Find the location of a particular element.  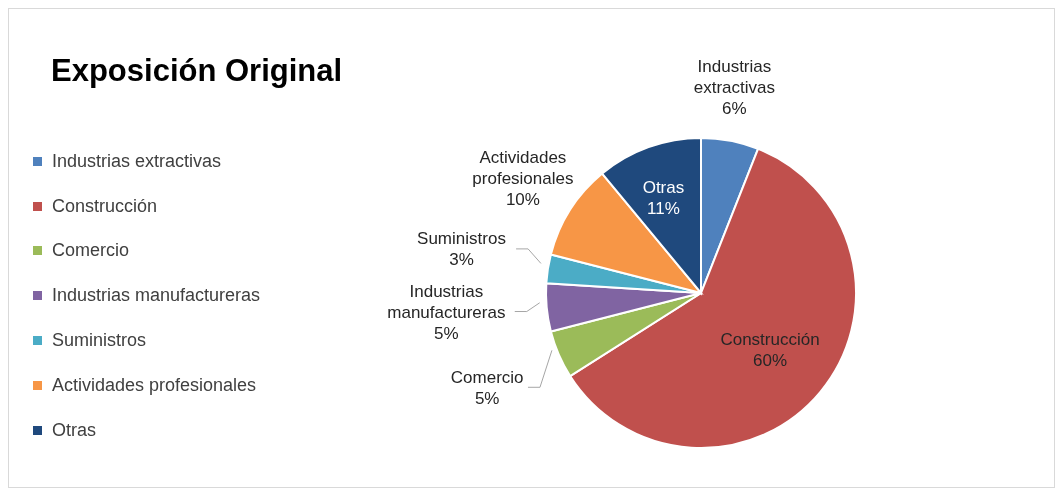

legend-label: Comercio is located at coordinates (91, 251).